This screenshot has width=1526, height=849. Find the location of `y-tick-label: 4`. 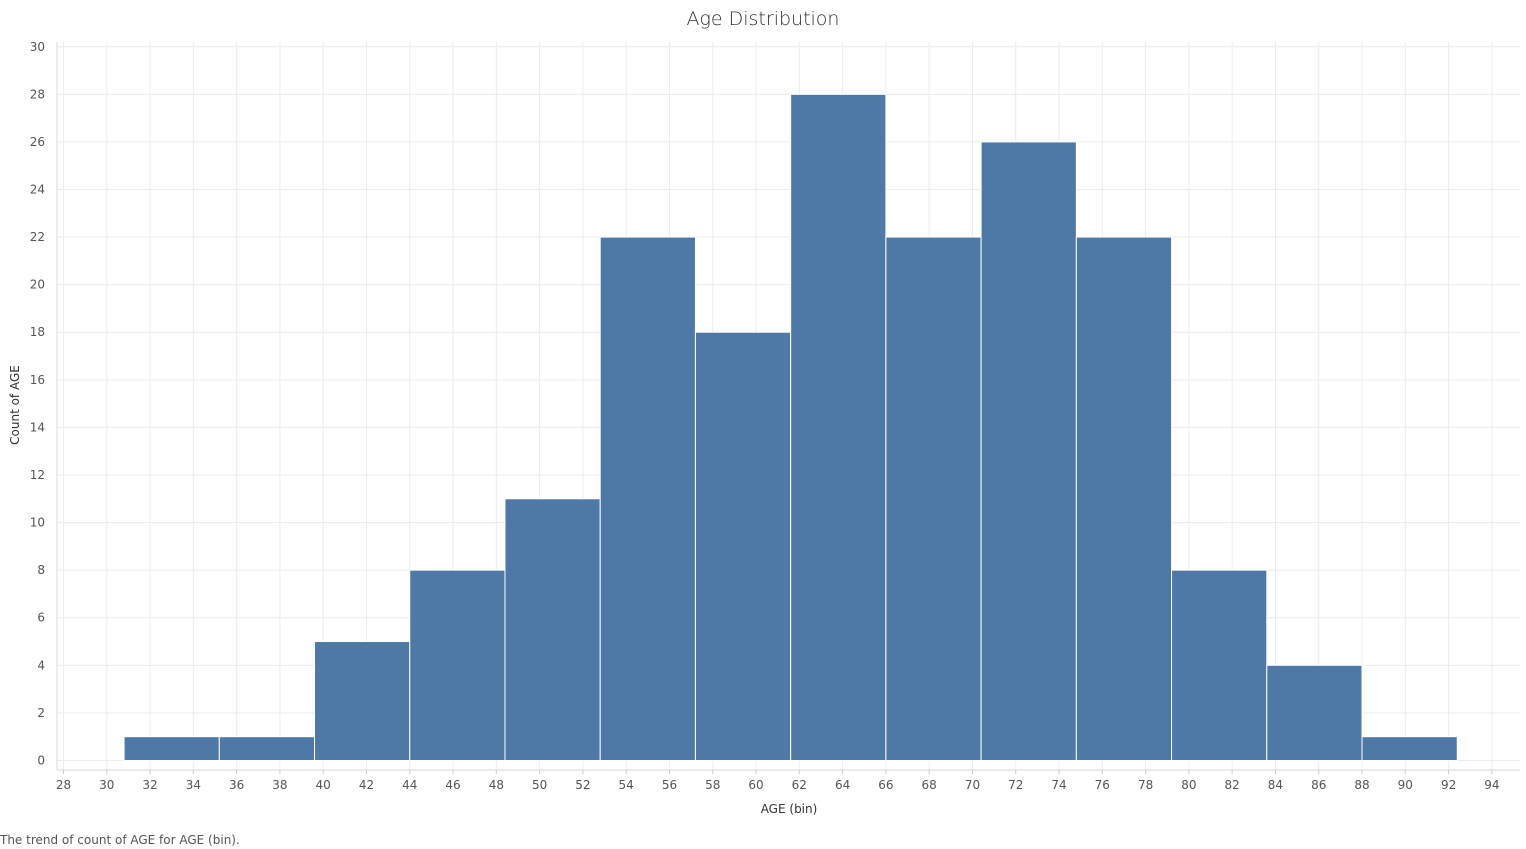

y-tick-label: 4 is located at coordinates (41, 665).